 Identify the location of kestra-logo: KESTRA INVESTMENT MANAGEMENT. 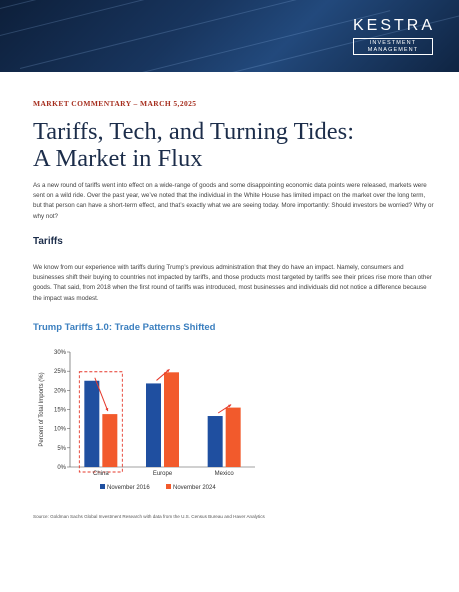
(393, 36).